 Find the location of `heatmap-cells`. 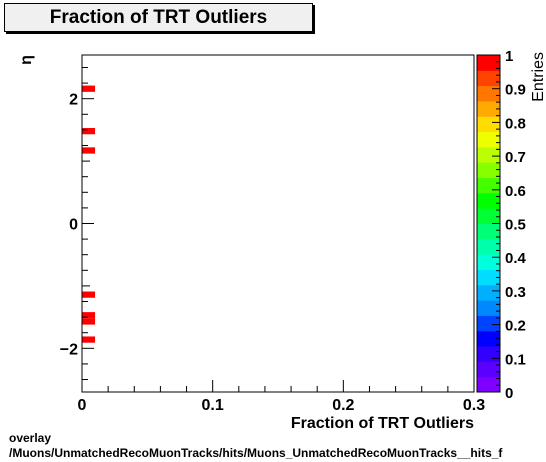

heatmap-cells is located at coordinates (89, 214).